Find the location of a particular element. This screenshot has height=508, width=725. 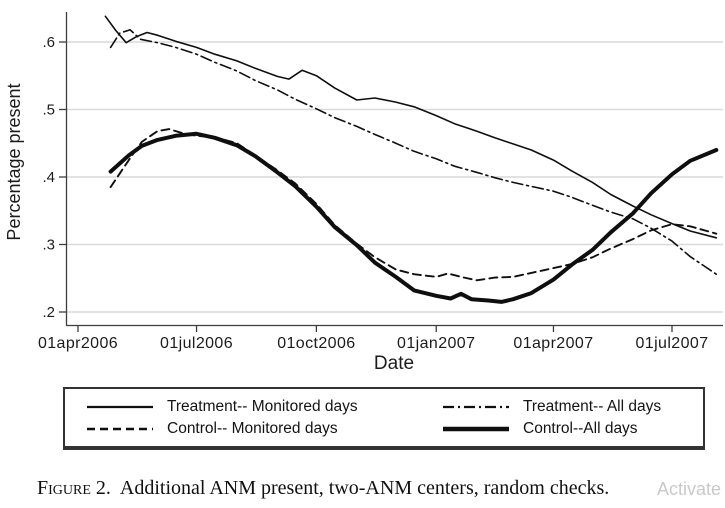

legend-label: Treatment-- Monitored days is located at coordinates (262, 406).